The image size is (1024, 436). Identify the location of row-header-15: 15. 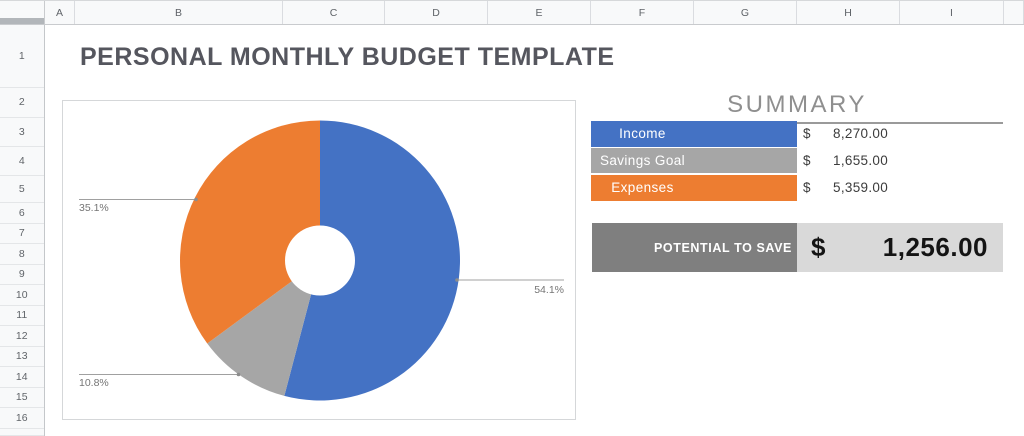
(22, 397).